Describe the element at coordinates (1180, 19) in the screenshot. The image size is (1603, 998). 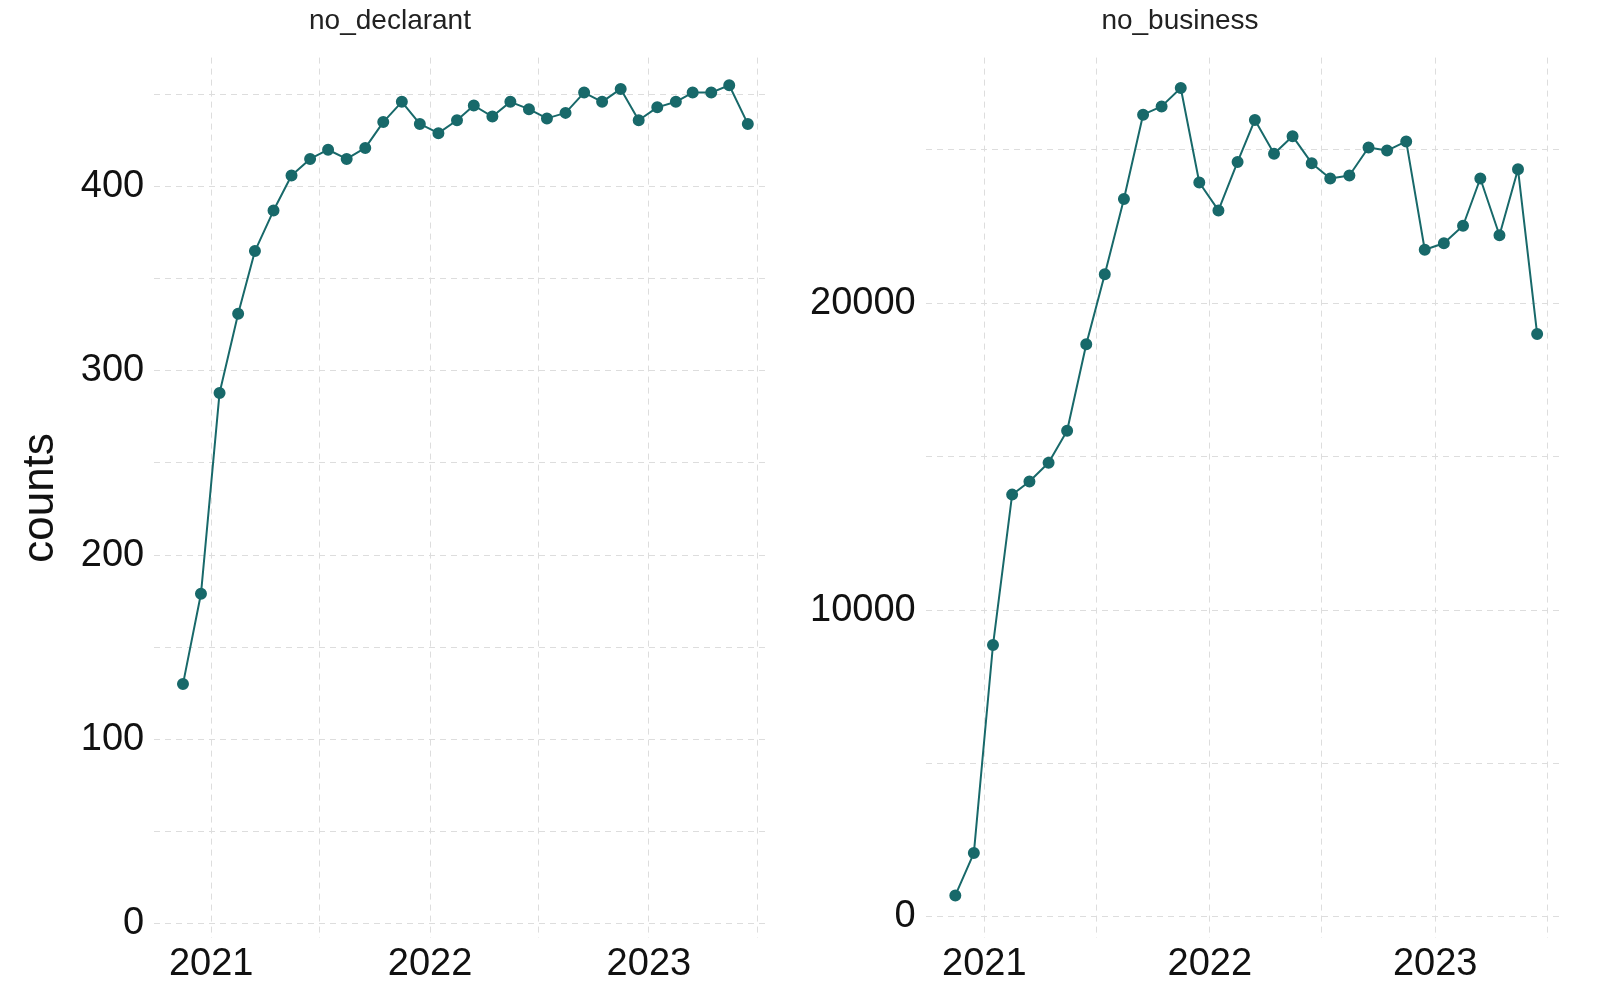
I see `chart-title: no_business` at that location.